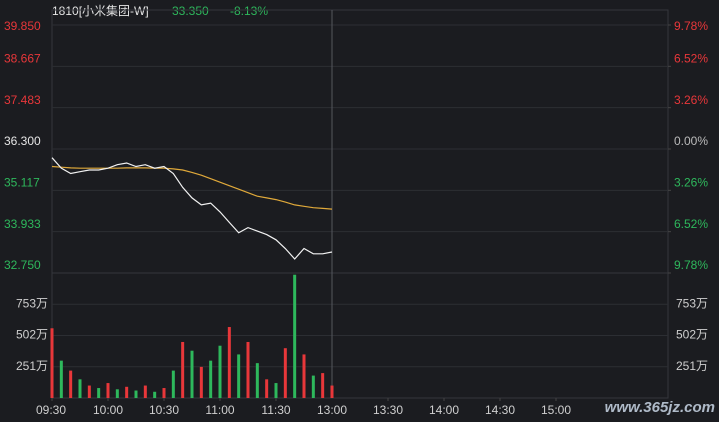 The width and height of the screenshot is (719, 422). I want to click on y-tick-label: 35.117, so click(22, 182).